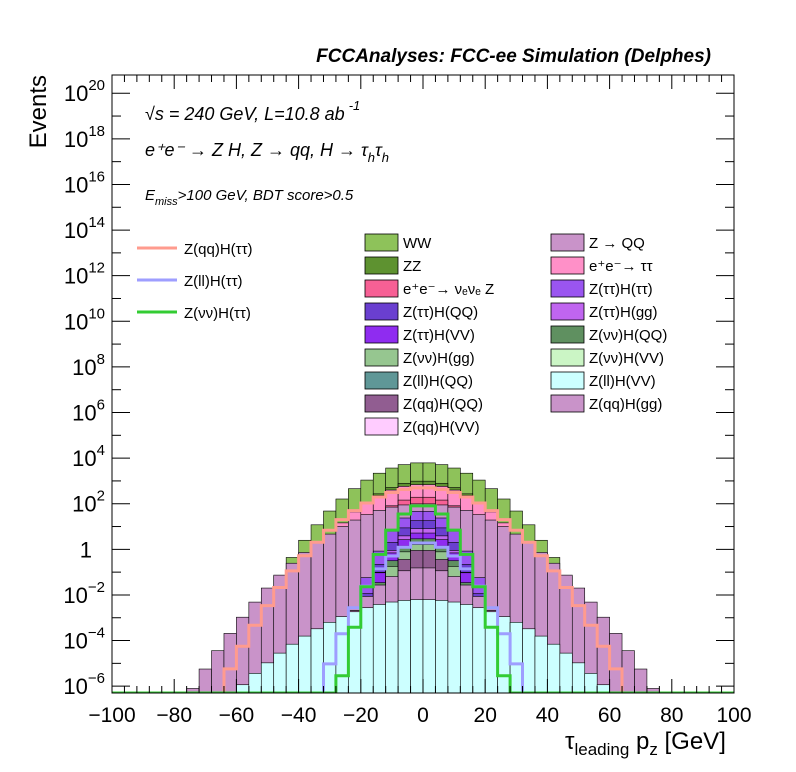 This screenshot has width=796, height=772. What do you see at coordinates (417, 243) in the screenshot?
I see `legend-bkg-label: WW` at bounding box center [417, 243].